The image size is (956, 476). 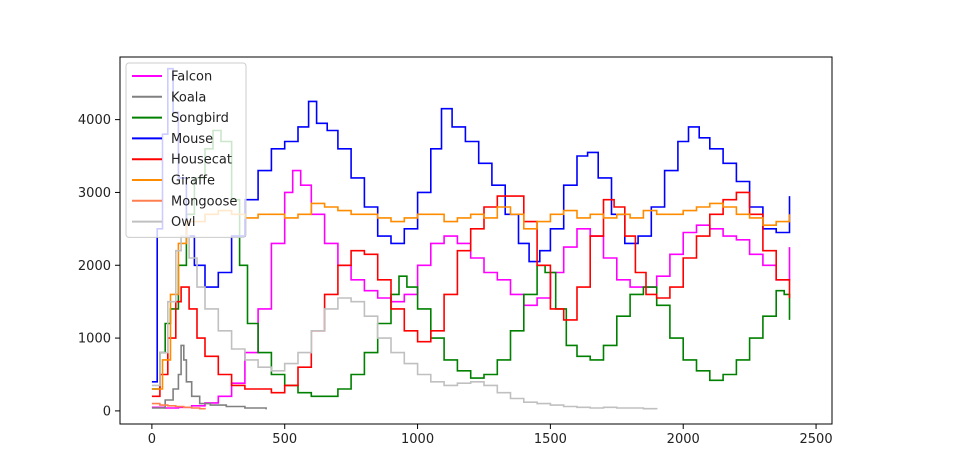 I want to click on legend-label-falcon: Falcon, so click(x=191, y=77).